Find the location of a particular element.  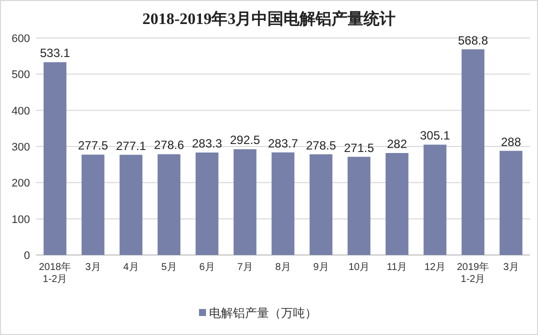

y-tick-label: 600 is located at coordinates (21, 39).